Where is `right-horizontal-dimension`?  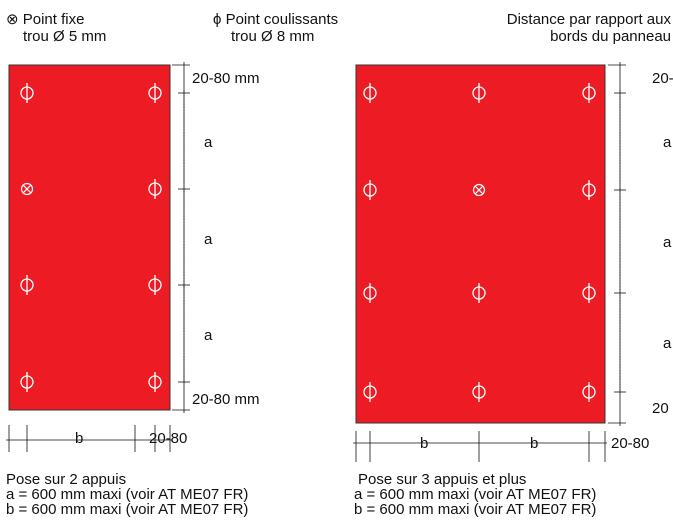
right-horizontal-dimension is located at coordinates (480, 446).